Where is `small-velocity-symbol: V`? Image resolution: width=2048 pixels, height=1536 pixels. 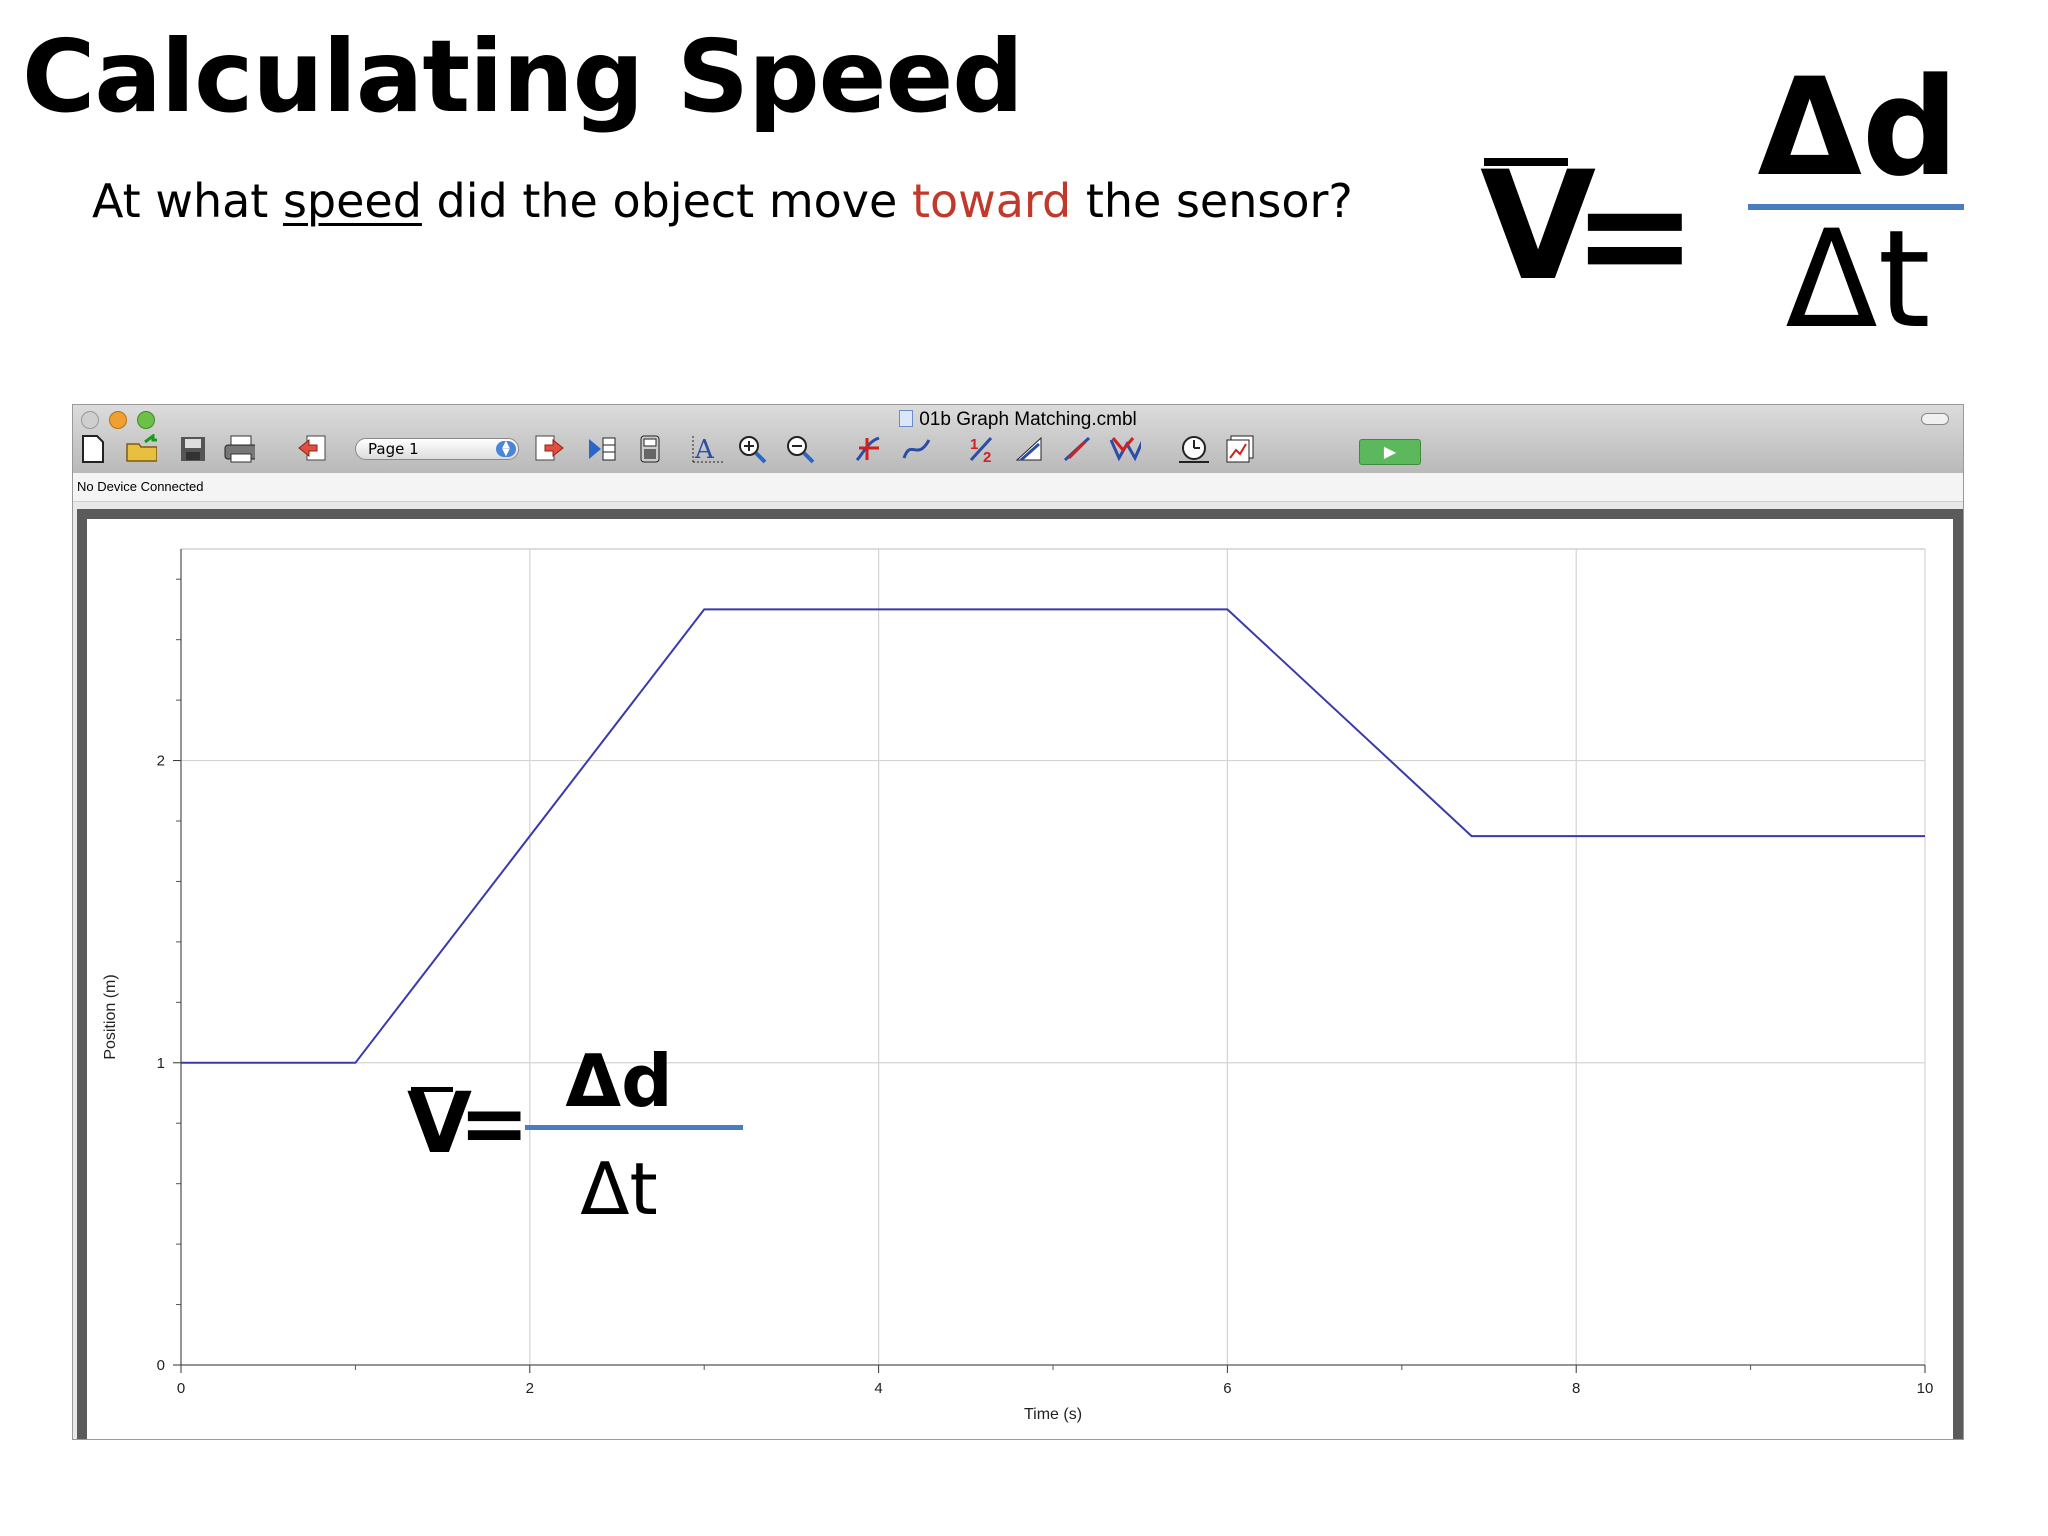
small-velocity-symbol: V is located at coordinates (440, 1123).